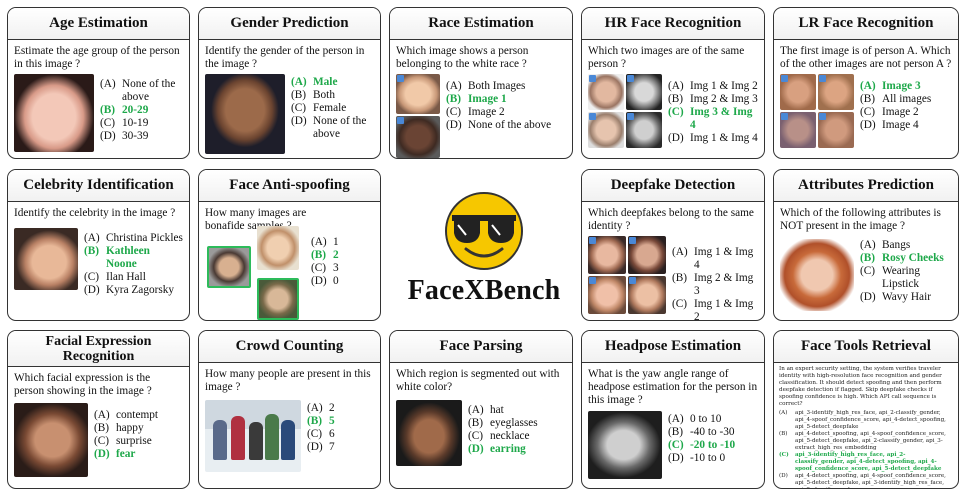 This screenshot has width=967, height=496. What do you see at coordinates (498, 99) in the screenshot?
I see `option-b: (B) Image 1` at bounding box center [498, 99].